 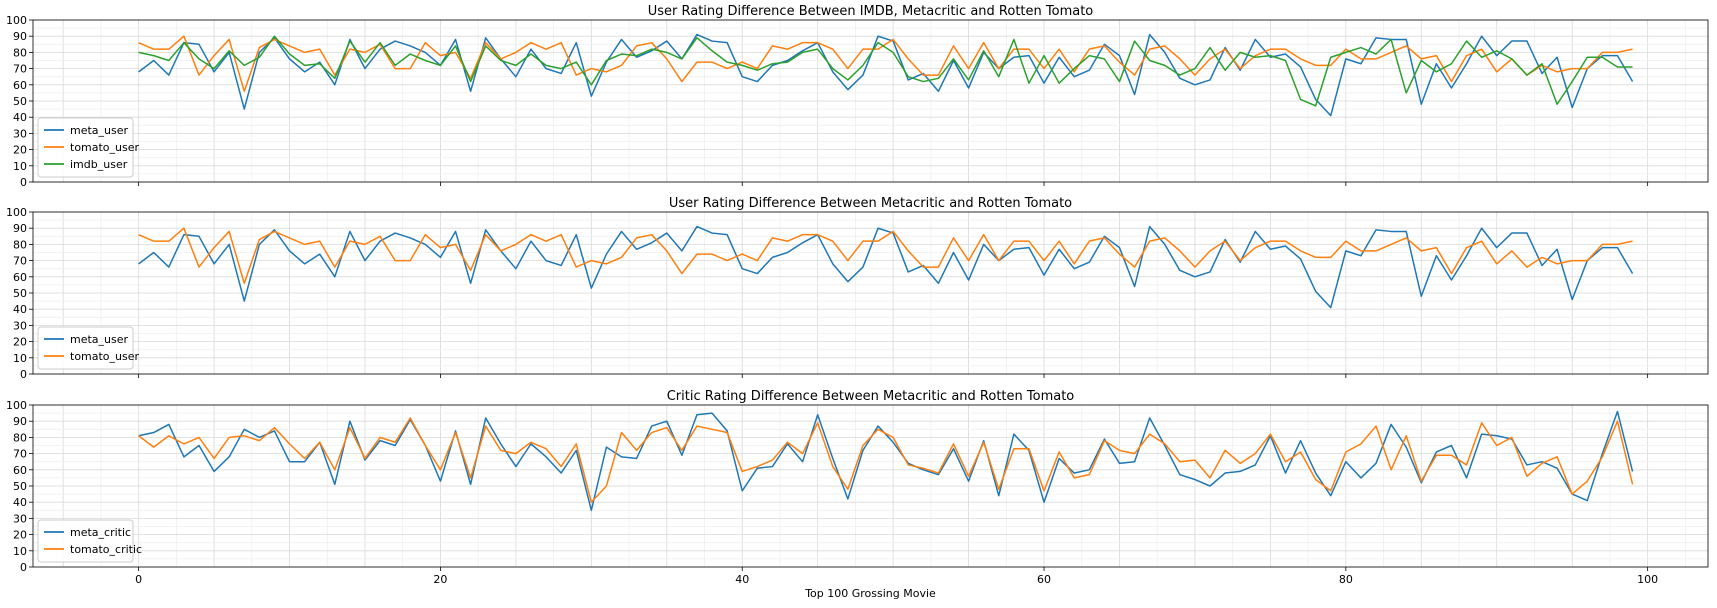 What do you see at coordinates (1647, 579) in the screenshot?
I see `x-tick-label: 100` at bounding box center [1647, 579].